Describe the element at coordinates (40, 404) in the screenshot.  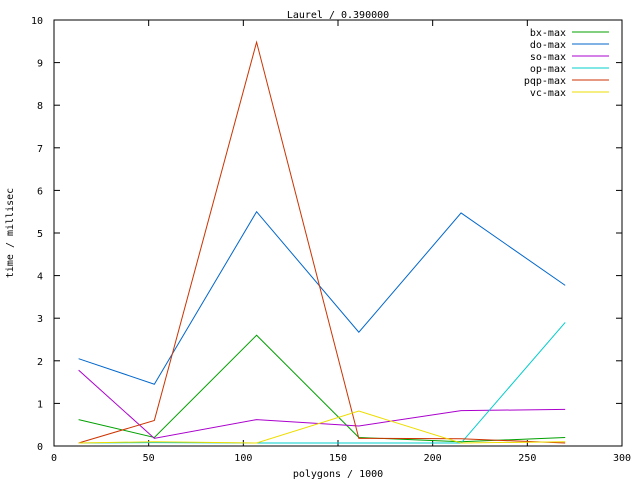
I see `y-tick-label: 1` at that location.